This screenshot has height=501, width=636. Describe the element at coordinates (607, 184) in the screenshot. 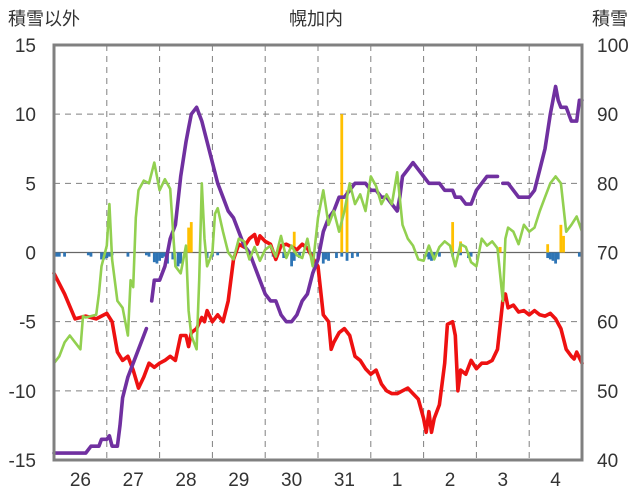

I see `right-tick-label: 80` at that location.